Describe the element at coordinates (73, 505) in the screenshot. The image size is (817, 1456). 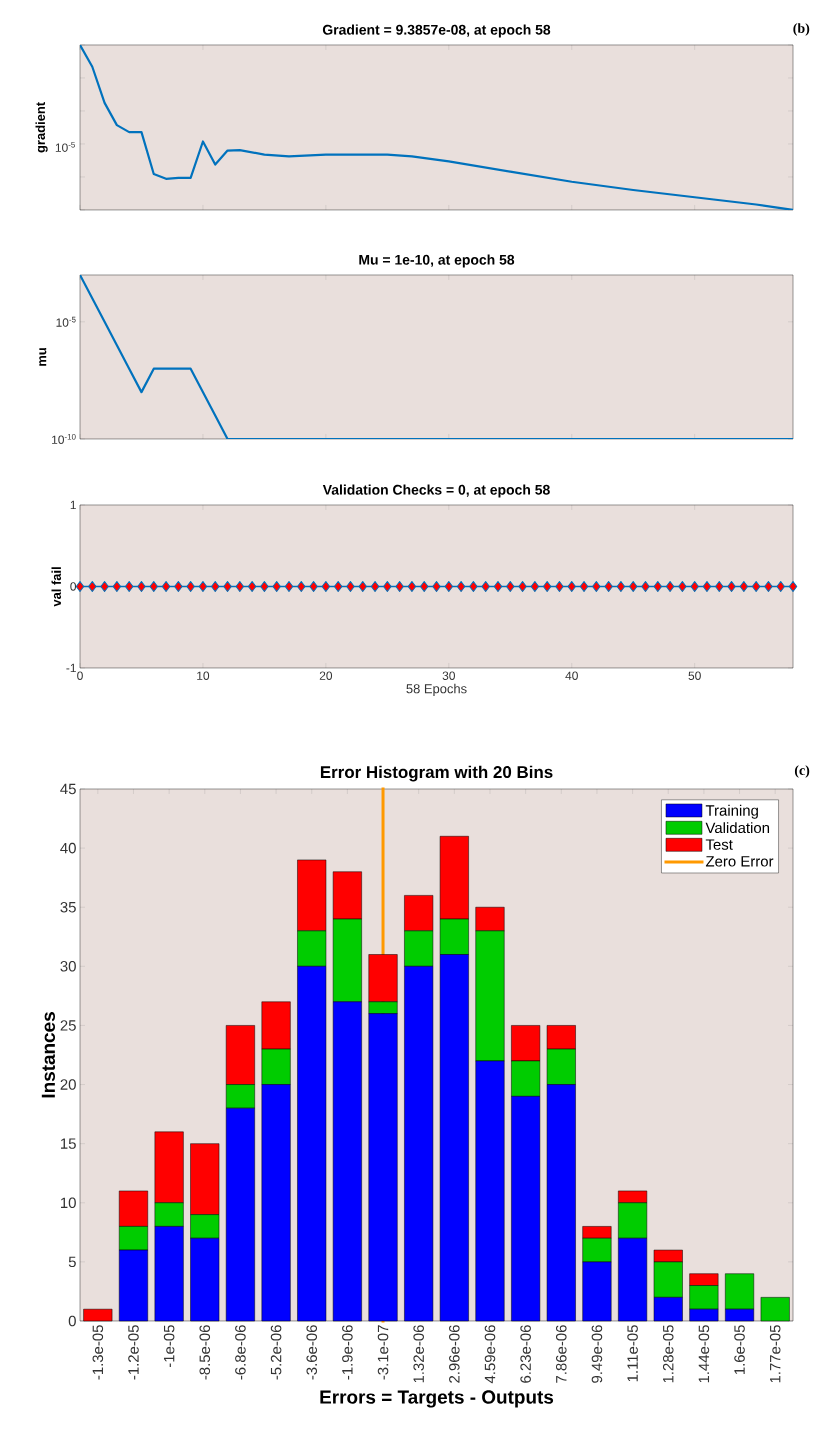
I see `y-tick-label: 1` at that location.